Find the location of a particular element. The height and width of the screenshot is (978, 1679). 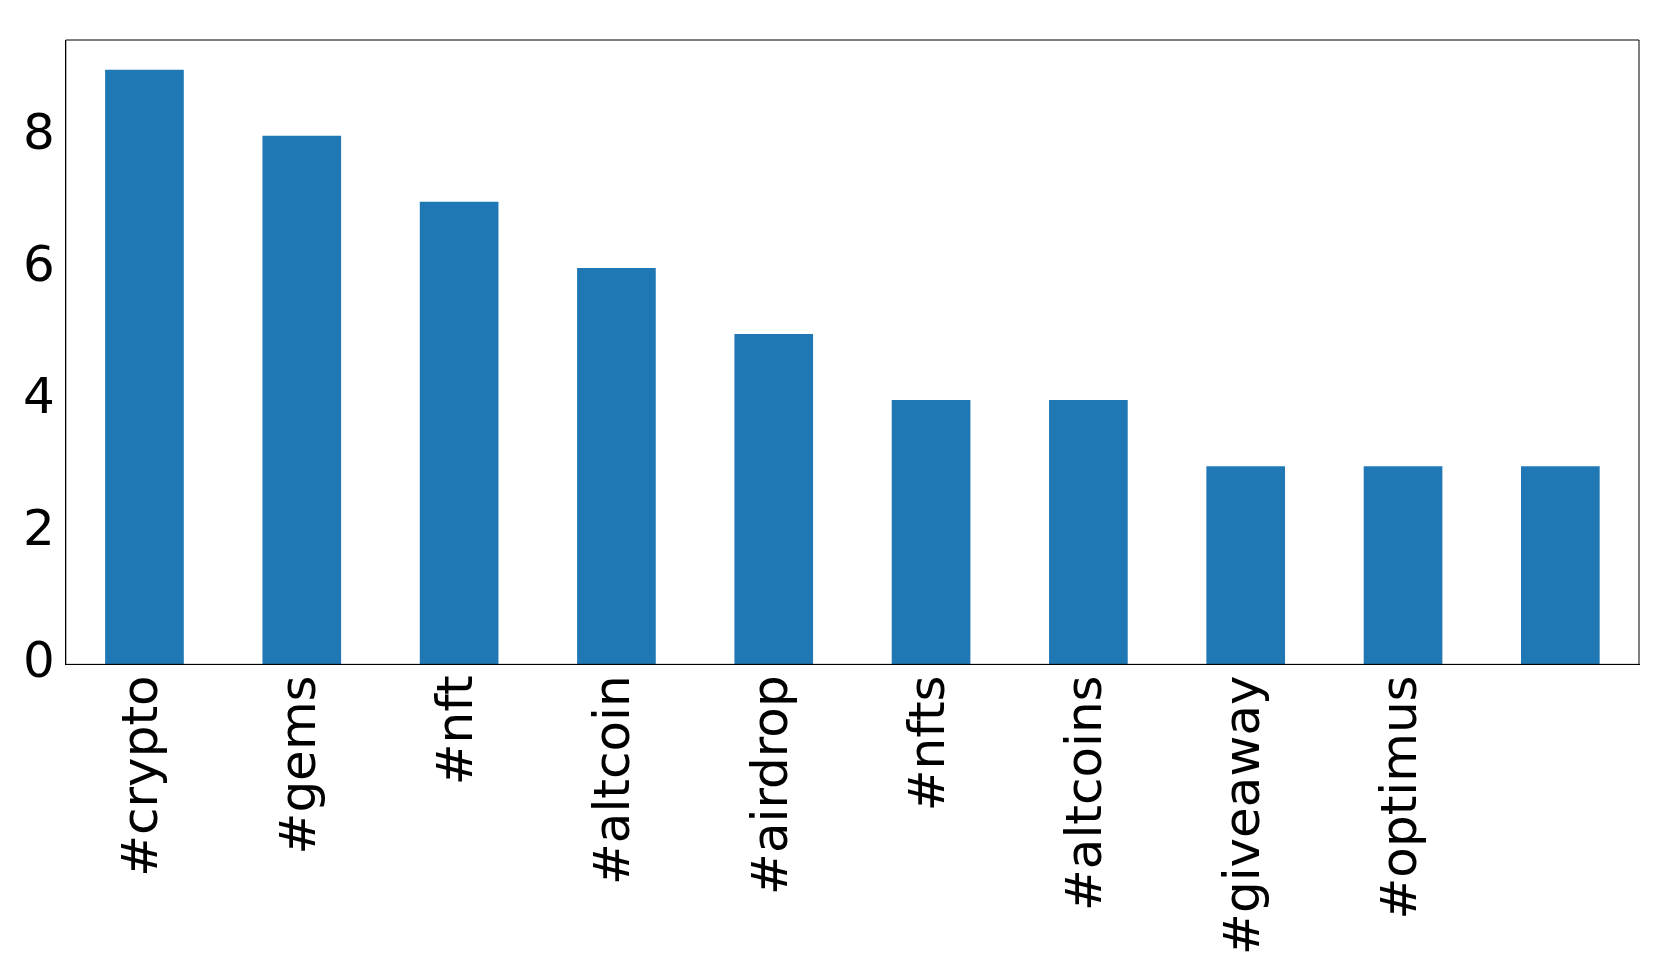

y-tick-label: 6 is located at coordinates (39, 263).